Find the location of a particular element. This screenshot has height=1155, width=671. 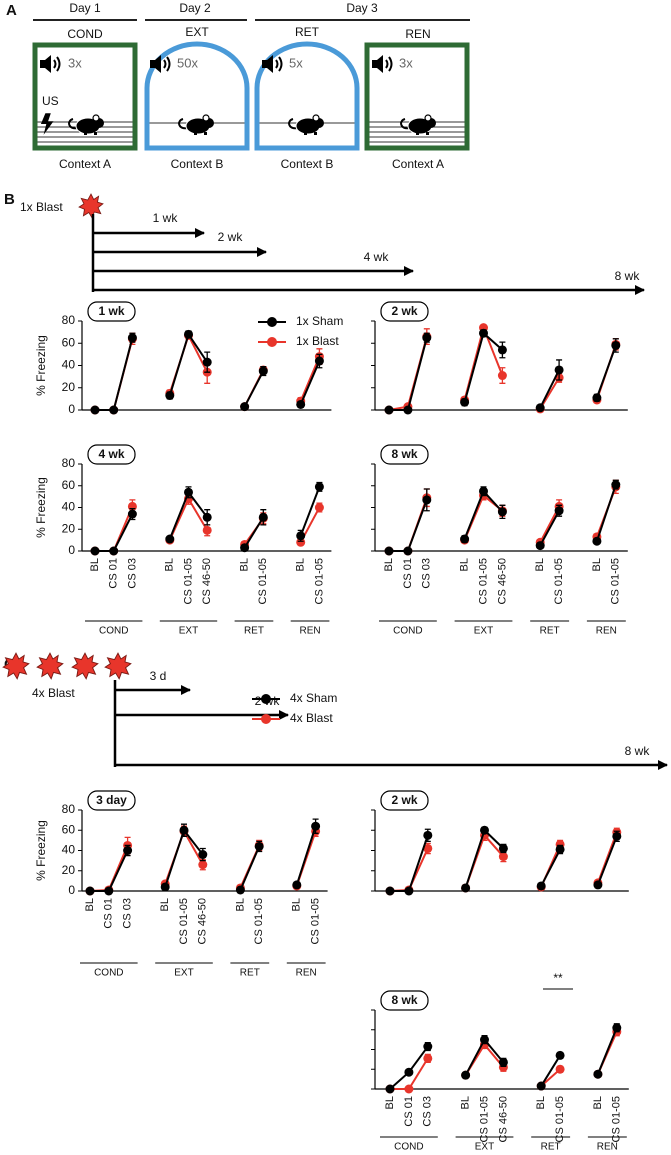

blast-icon is located at coordinates (85, 666).